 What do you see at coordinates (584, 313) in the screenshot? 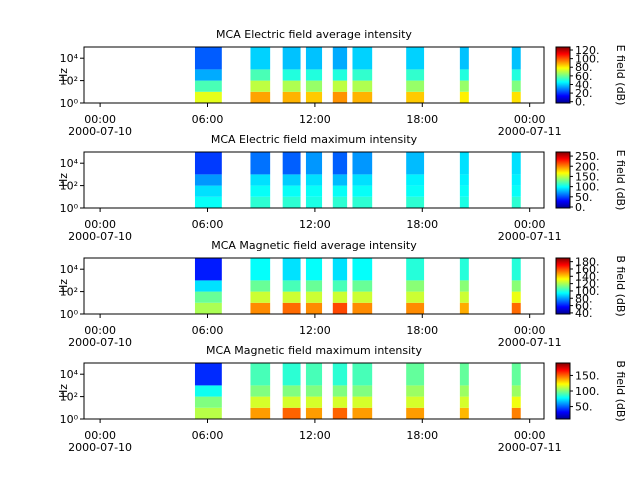
I see `colorbar-tick-label: 40.` at bounding box center [584, 313].